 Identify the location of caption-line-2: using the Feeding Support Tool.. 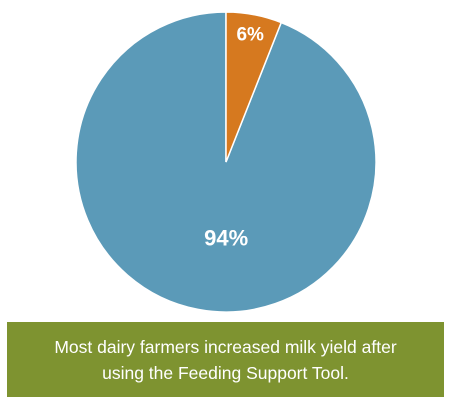
(225, 372).